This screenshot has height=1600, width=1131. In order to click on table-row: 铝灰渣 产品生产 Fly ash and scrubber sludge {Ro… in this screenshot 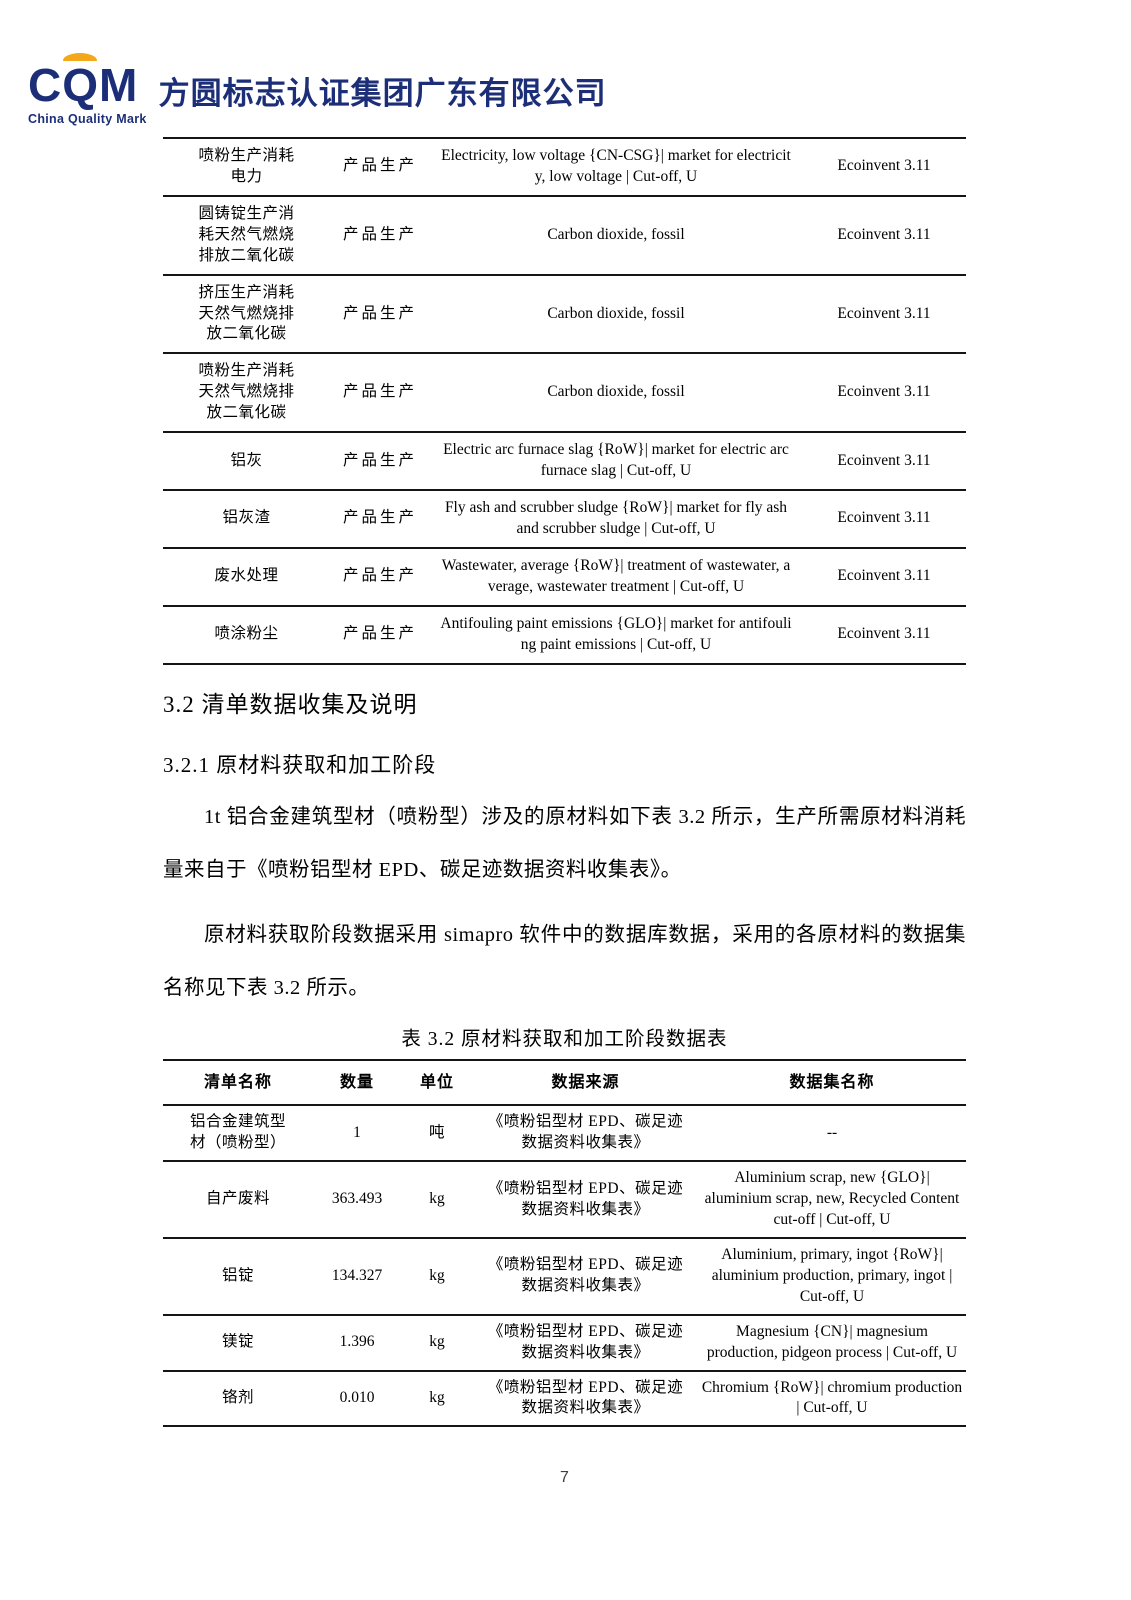, I will do `click(564, 519)`.